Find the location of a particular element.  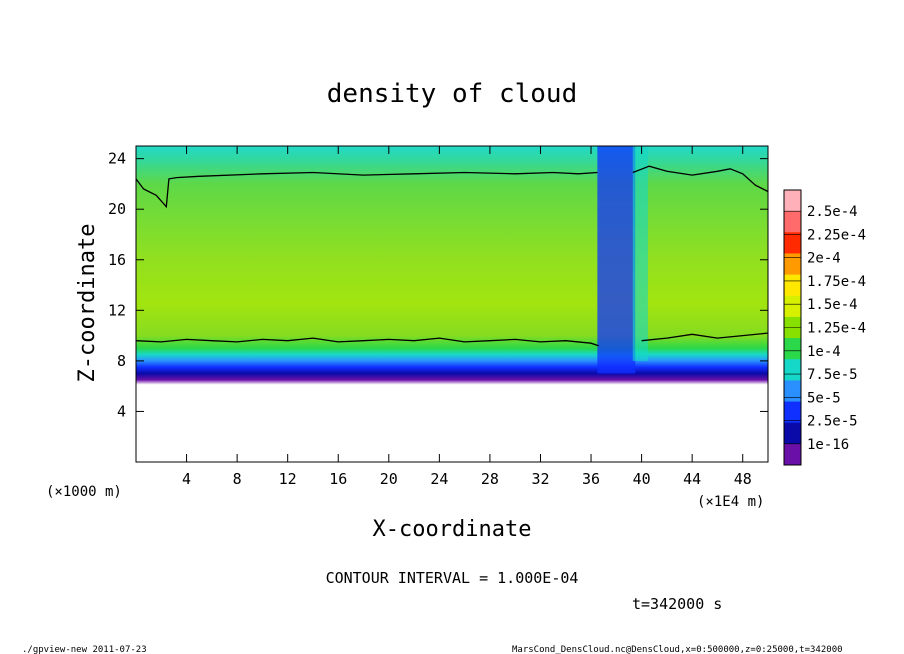

footer-left: ./gpview-new 2011-07-23 is located at coordinates (84, 649).